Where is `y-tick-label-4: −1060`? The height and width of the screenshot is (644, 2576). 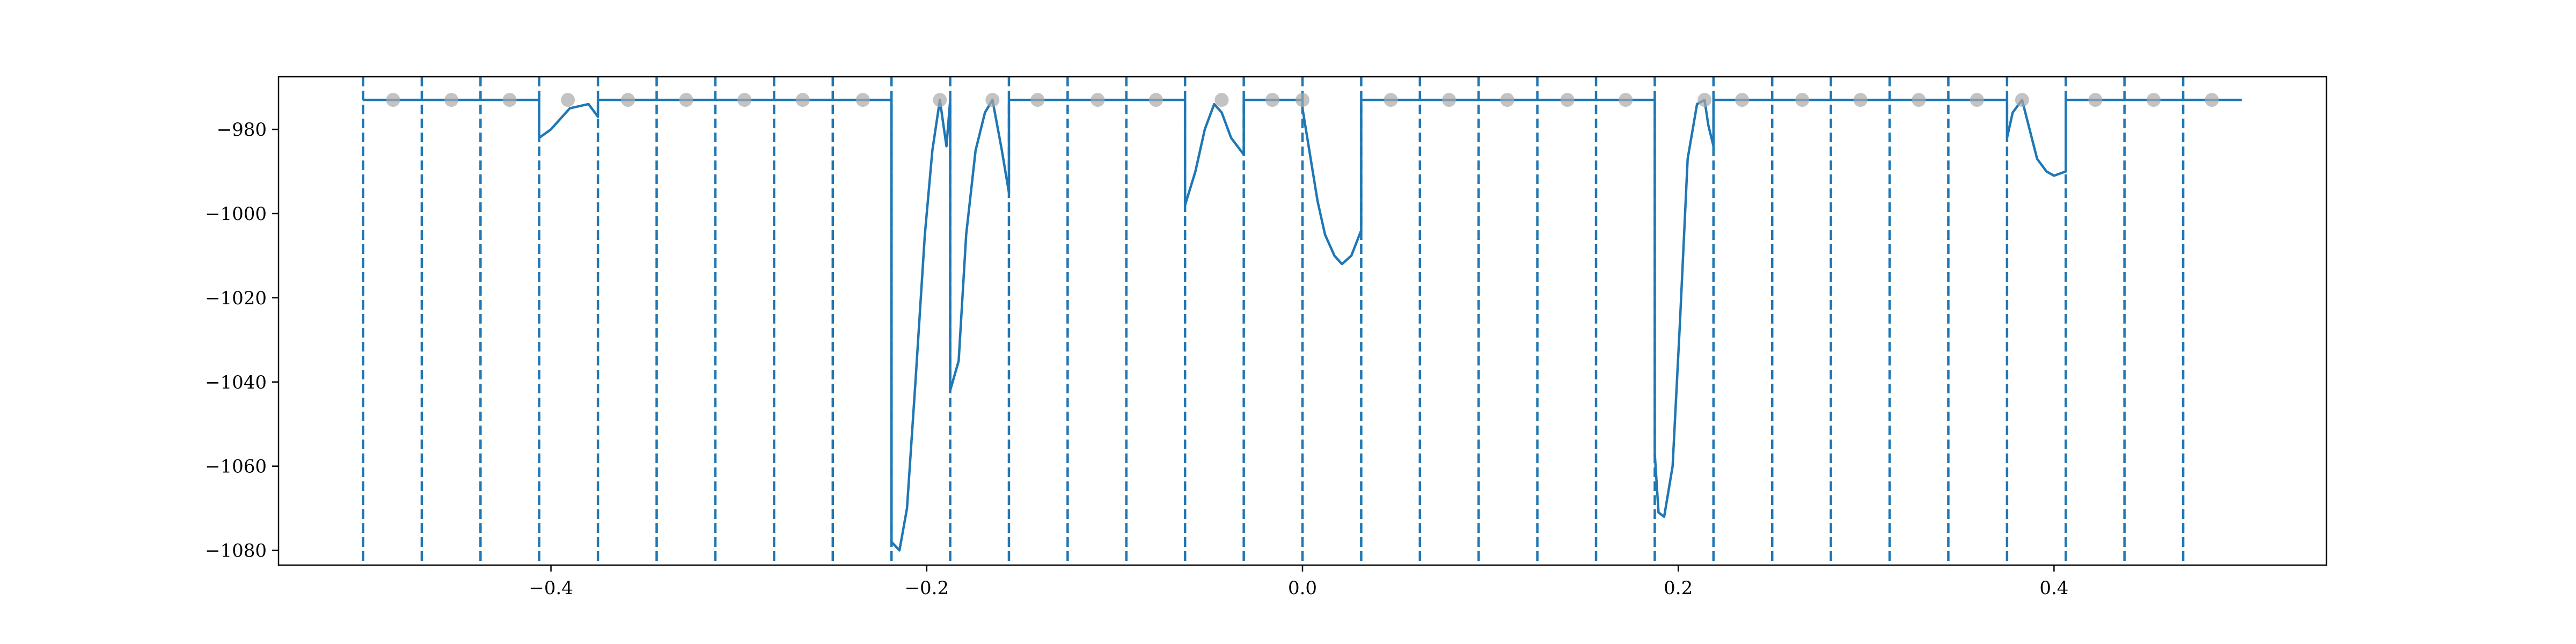 y-tick-label-4: −1060 is located at coordinates (236, 467).